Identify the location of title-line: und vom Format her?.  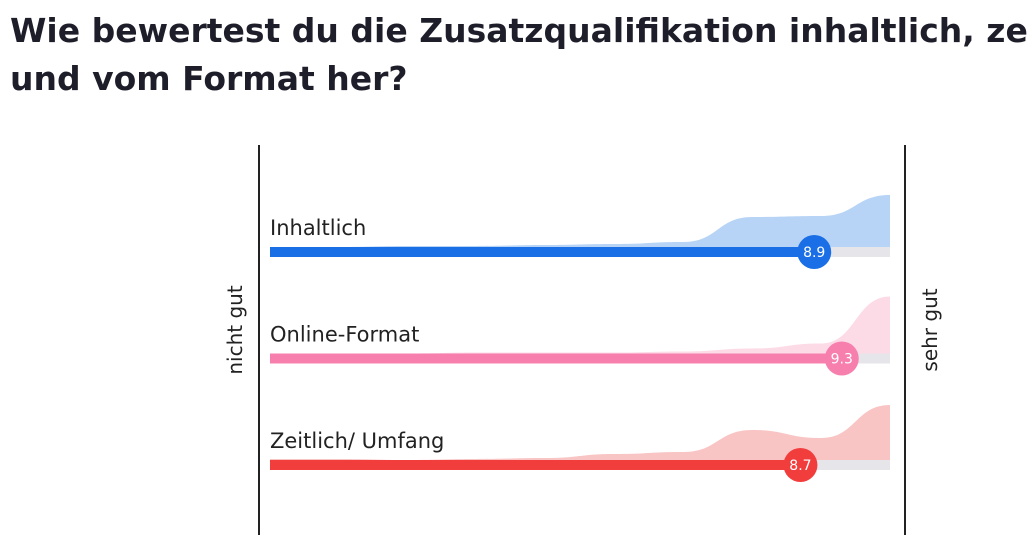
(209, 78).